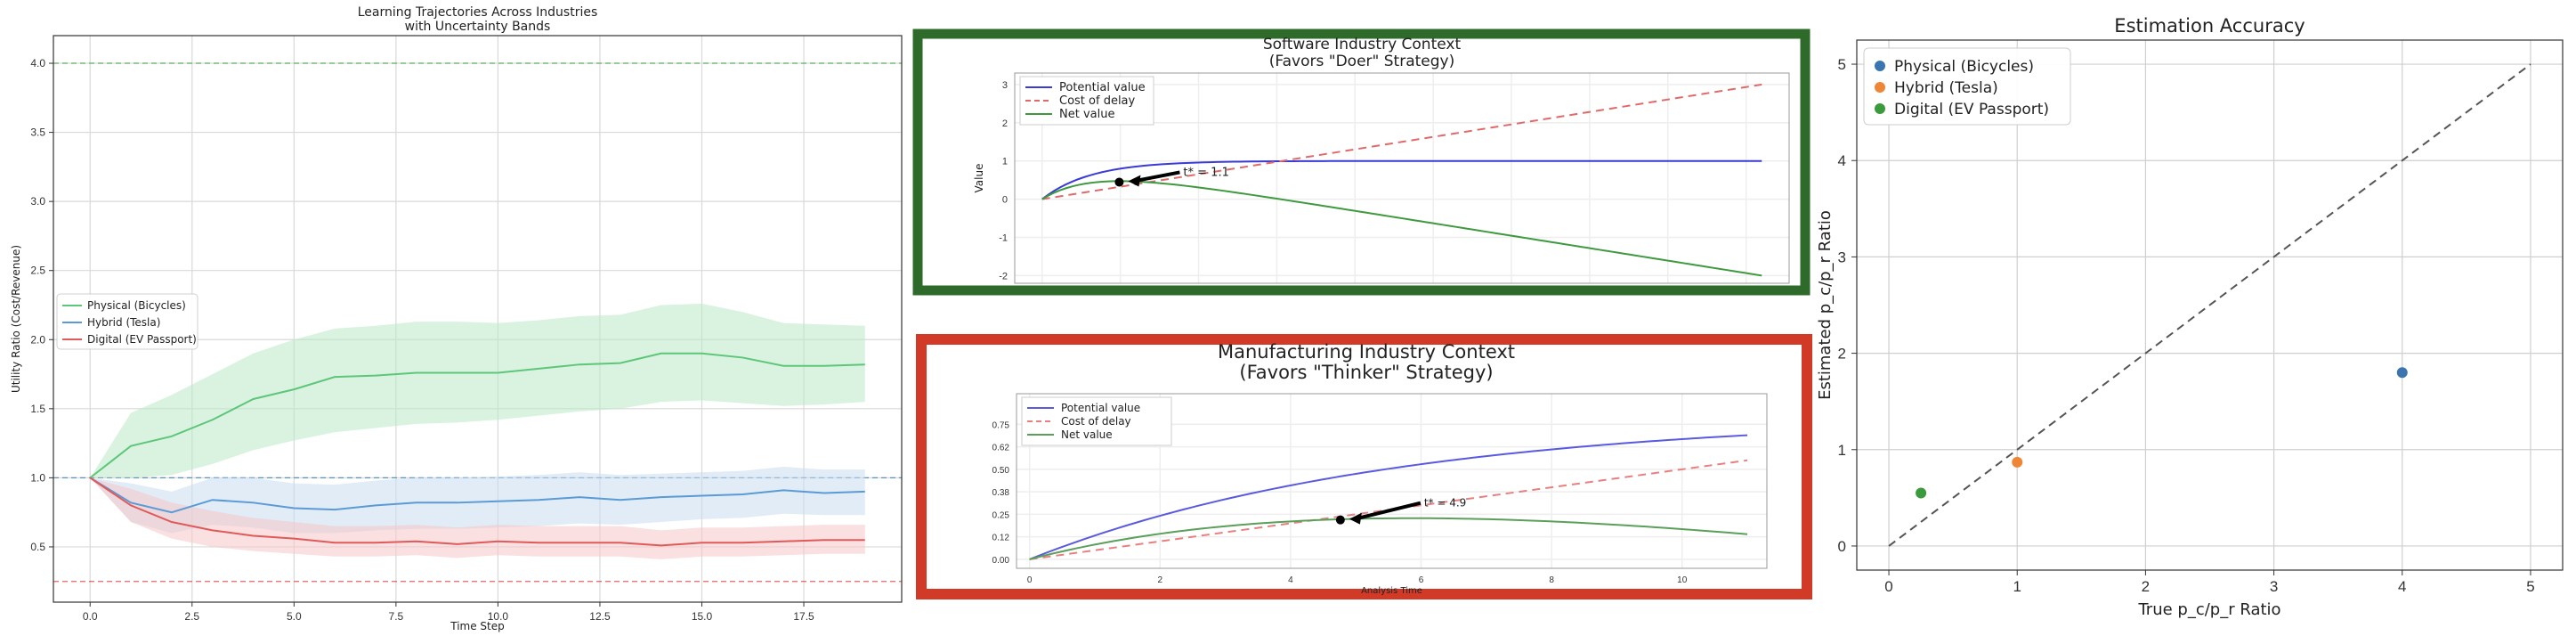 The width and height of the screenshot is (2576, 636). I want to click on y-tick-label: 3.0, so click(37, 202).